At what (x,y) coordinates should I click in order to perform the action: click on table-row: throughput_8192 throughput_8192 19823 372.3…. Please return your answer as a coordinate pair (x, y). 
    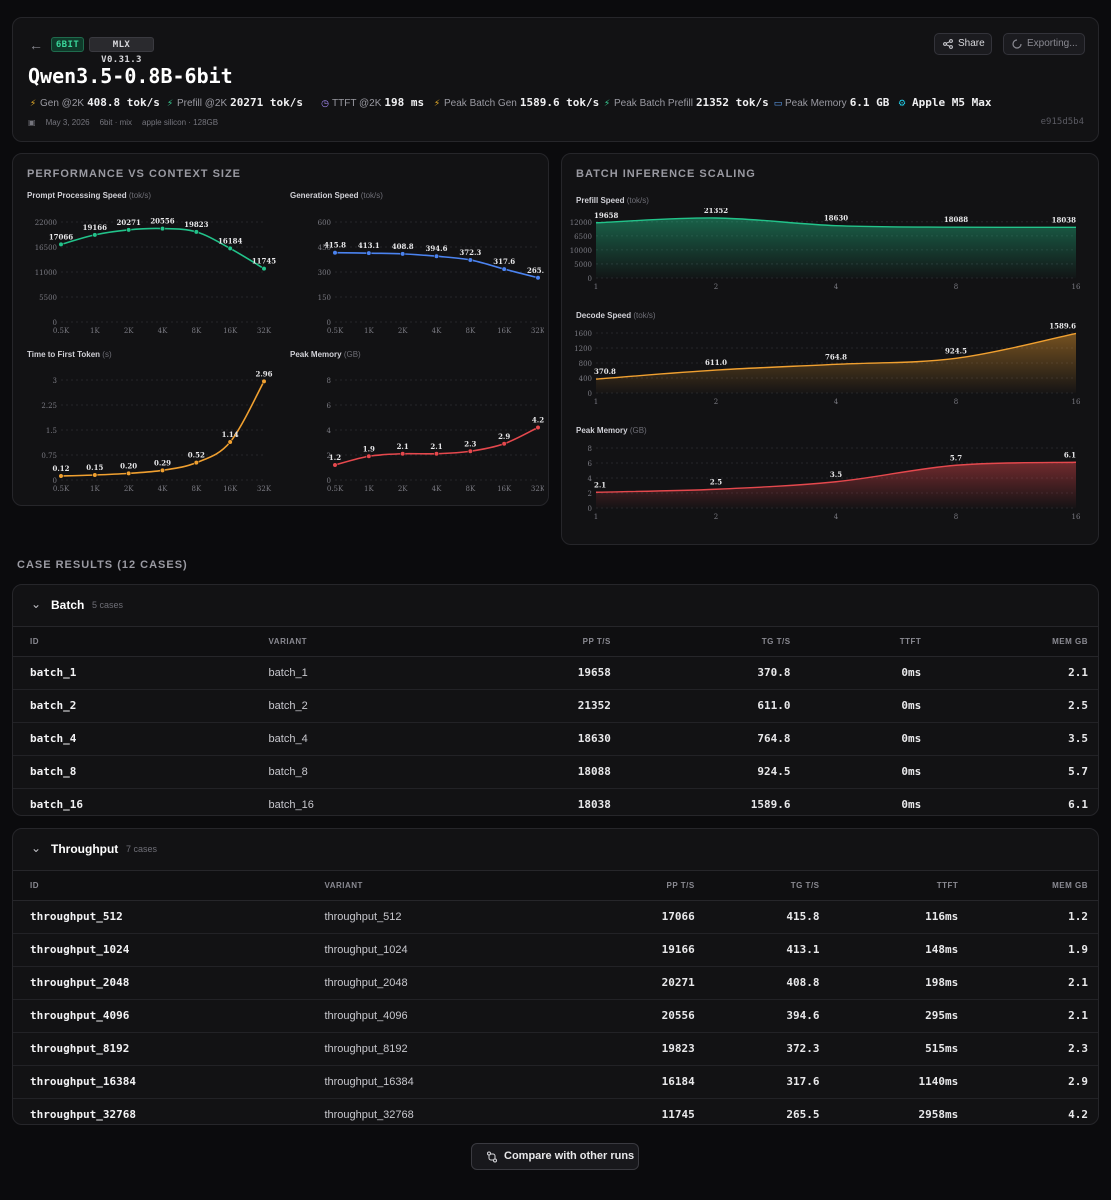
    Looking at the image, I should click on (555, 1049).